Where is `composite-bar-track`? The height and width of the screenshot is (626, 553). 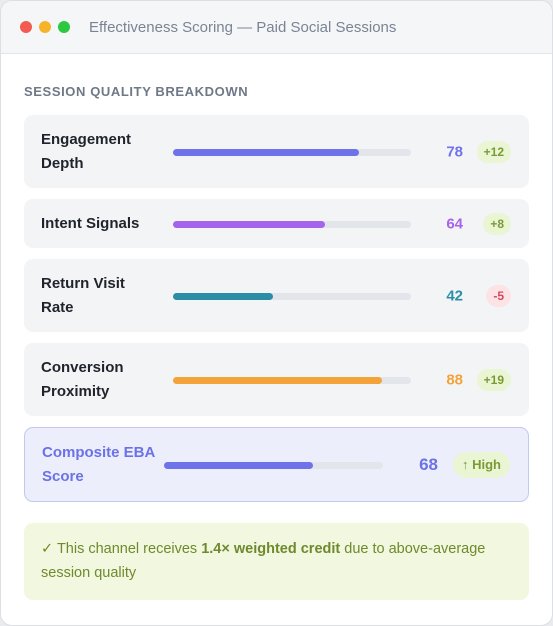
composite-bar-track is located at coordinates (273, 465).